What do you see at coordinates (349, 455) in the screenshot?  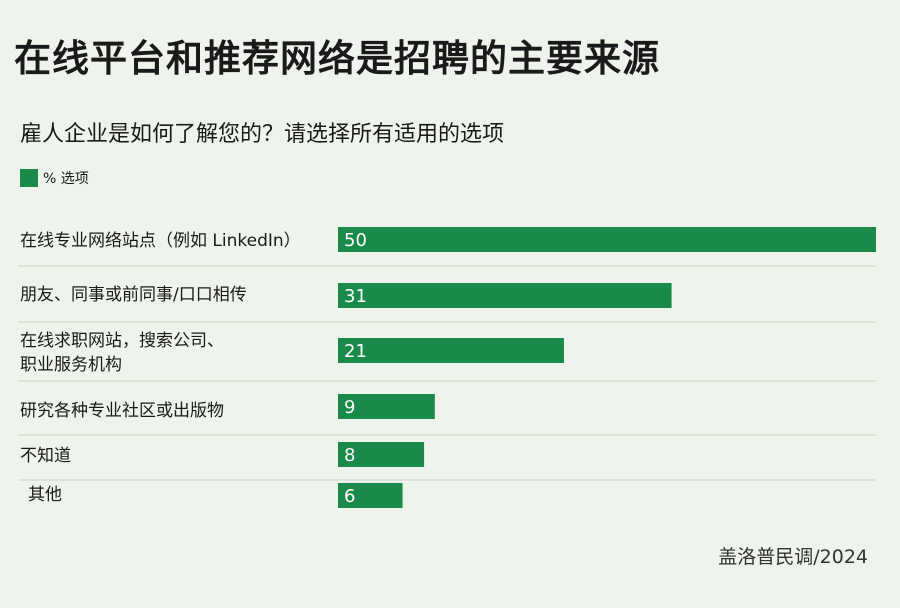 I see `bar-value-label: 8` at bounding box center [349, 455].